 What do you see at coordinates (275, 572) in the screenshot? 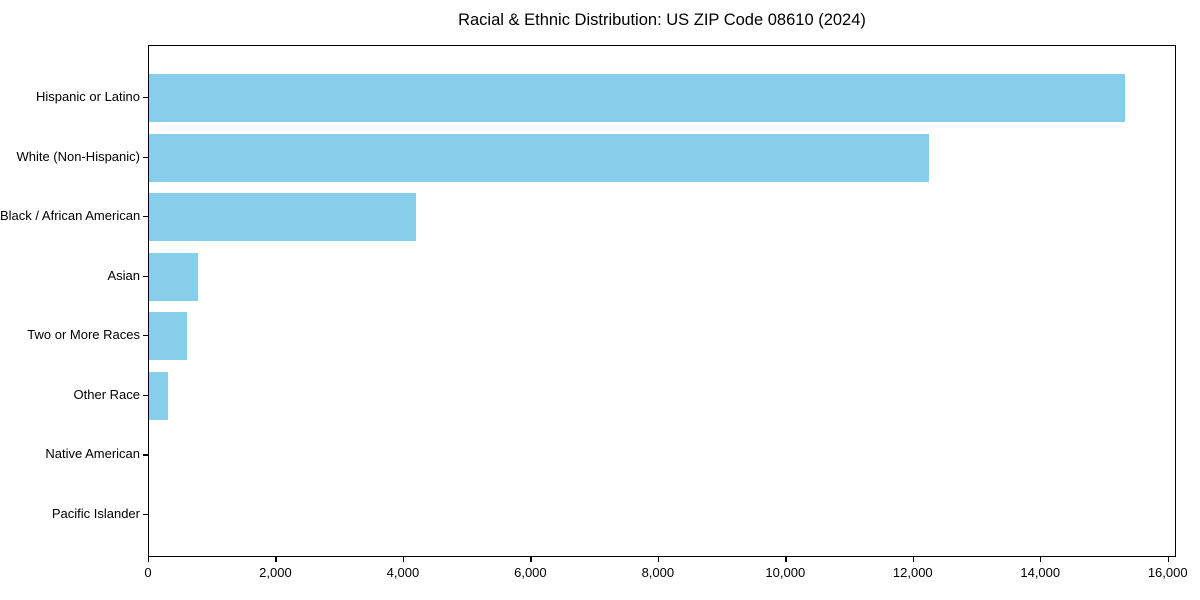
I see `x-tick-label: 2,000` at bounding box center [275, 572].